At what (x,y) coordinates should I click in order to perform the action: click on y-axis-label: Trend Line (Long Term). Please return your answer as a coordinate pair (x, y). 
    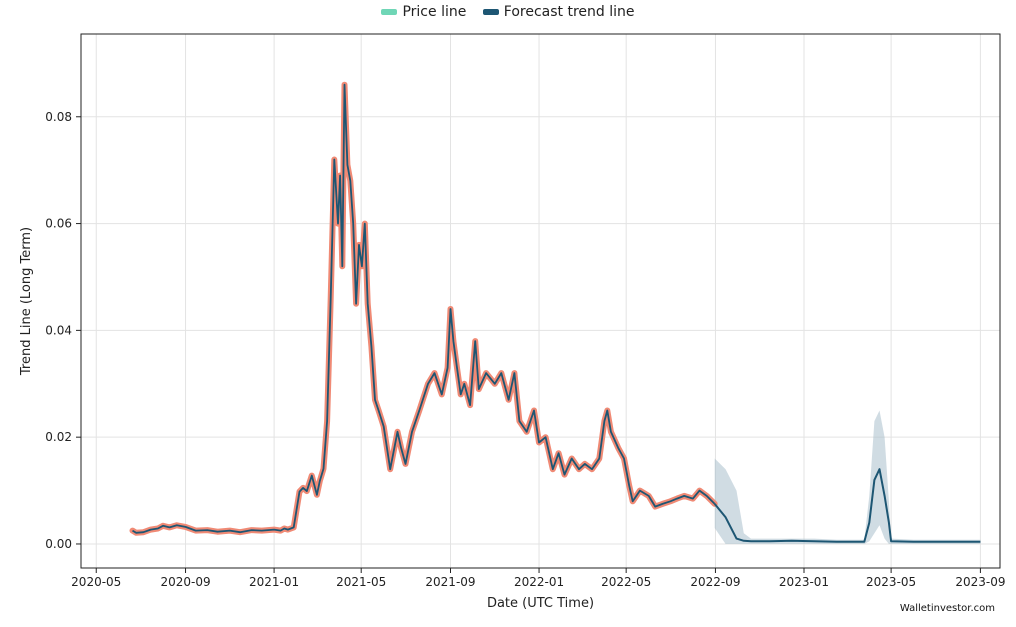
    Looking at the image, I should click on (26, 301).